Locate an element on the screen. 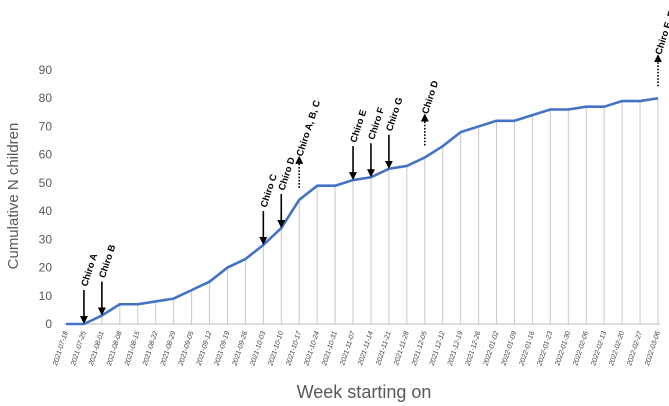 The height and width of the screenshot is (406, 669). x-tick-label: 2022-03-06 is located at coordinates (653, 348).